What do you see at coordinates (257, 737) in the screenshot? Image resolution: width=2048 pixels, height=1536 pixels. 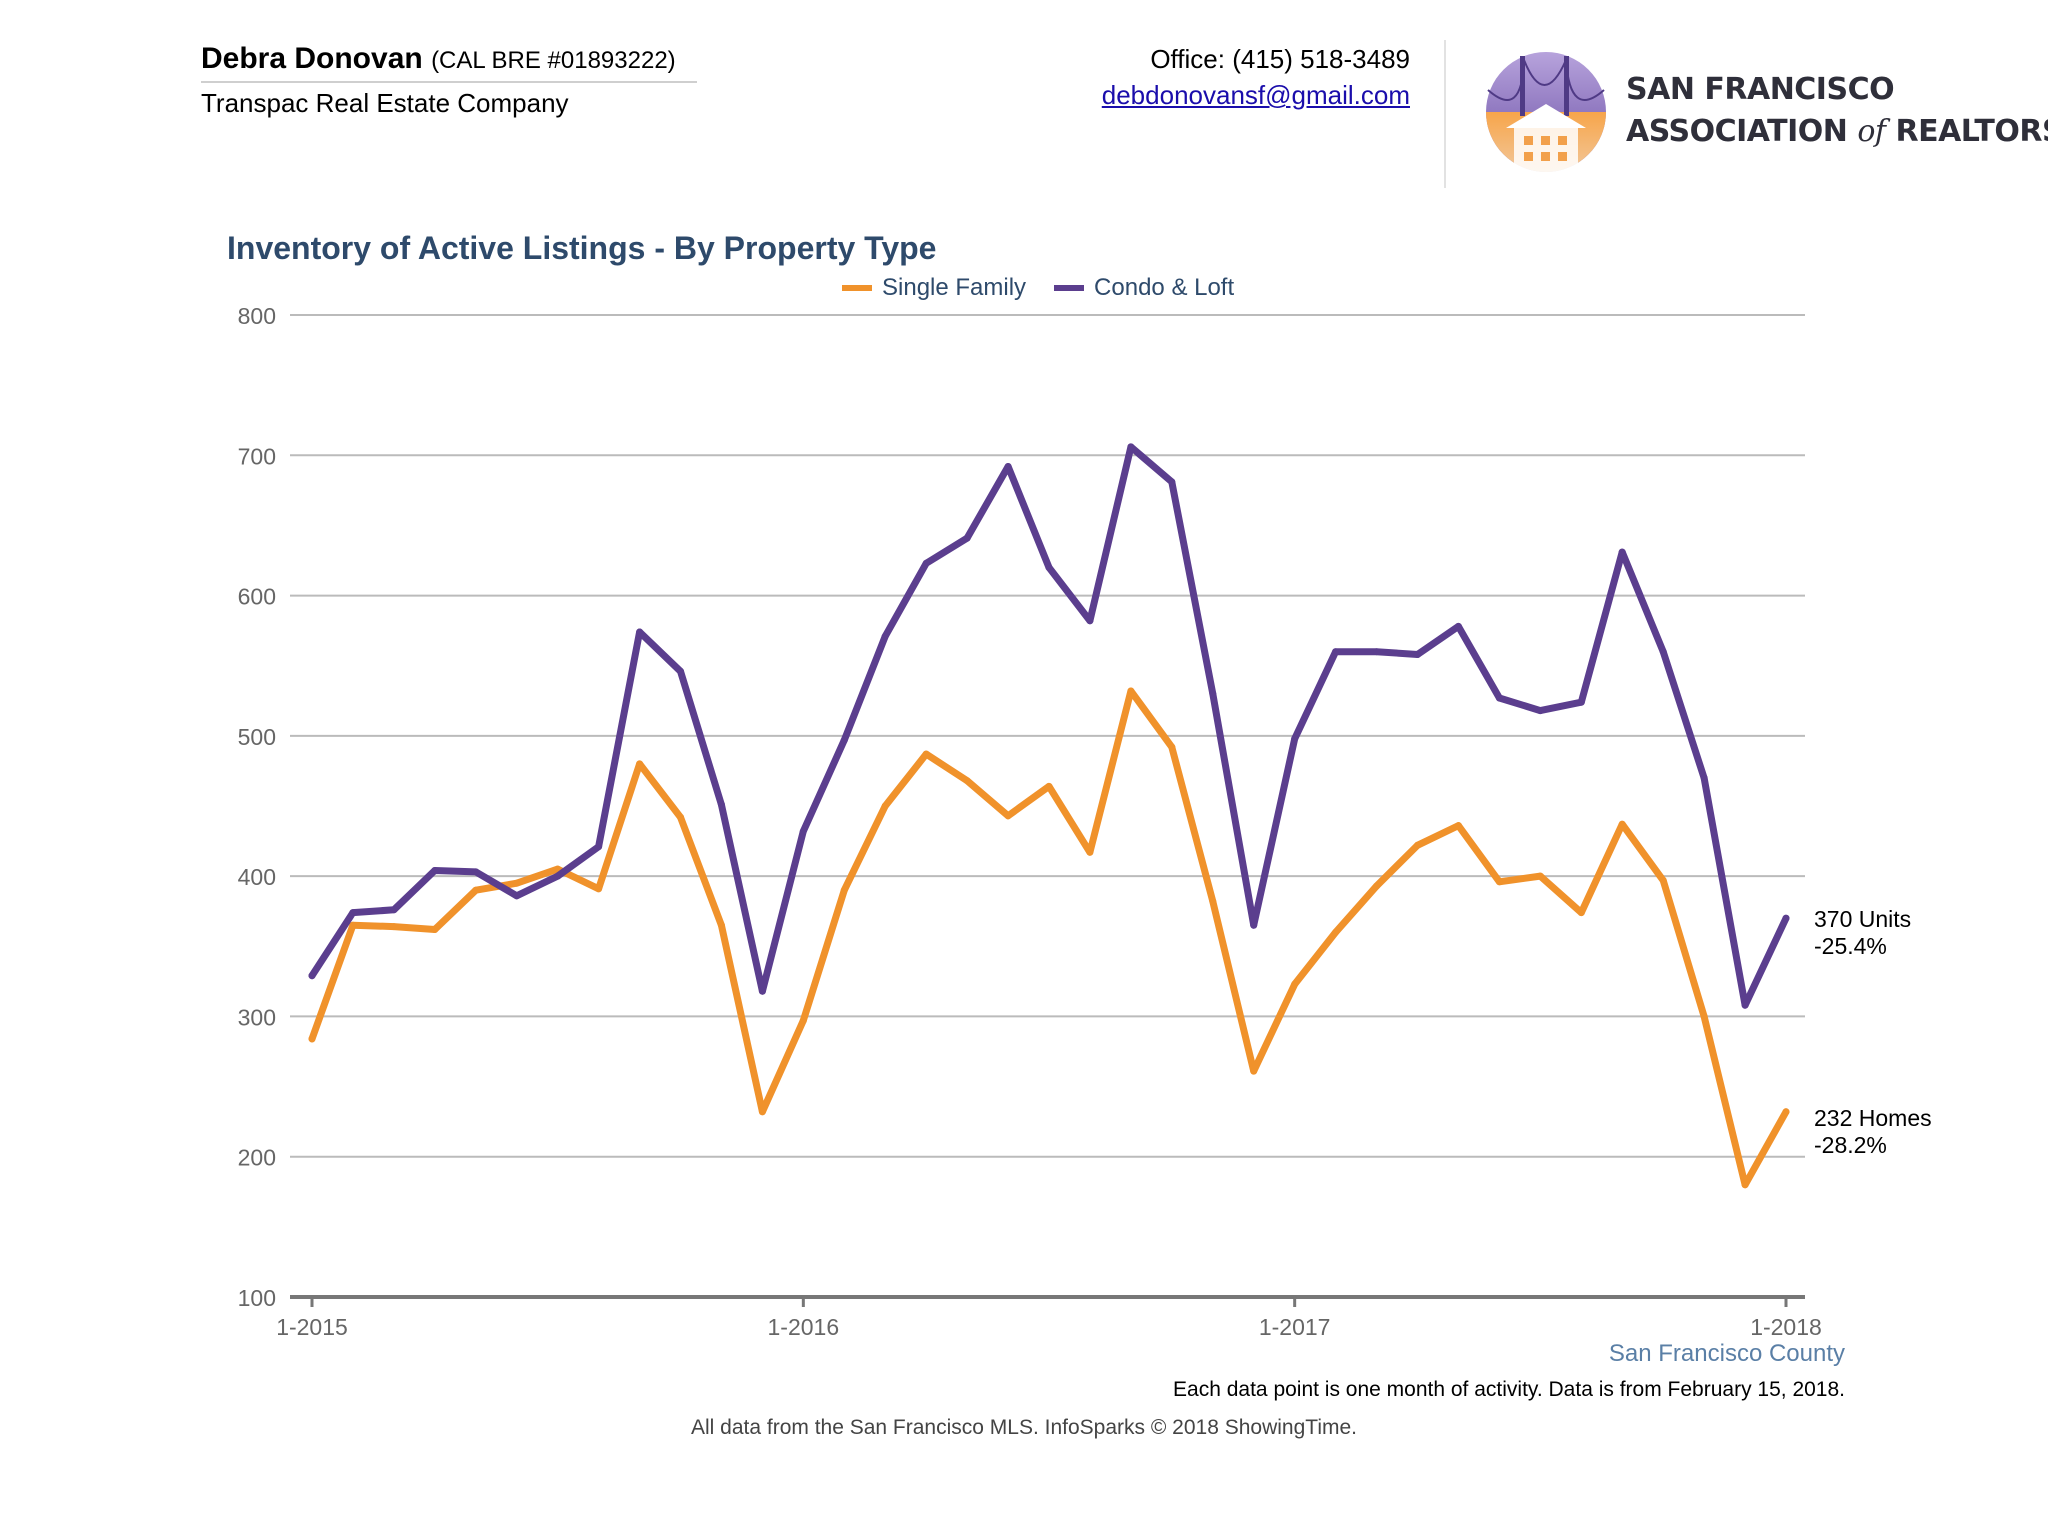 I see `y-tick-label: 500` at bounding box center [257, 737].